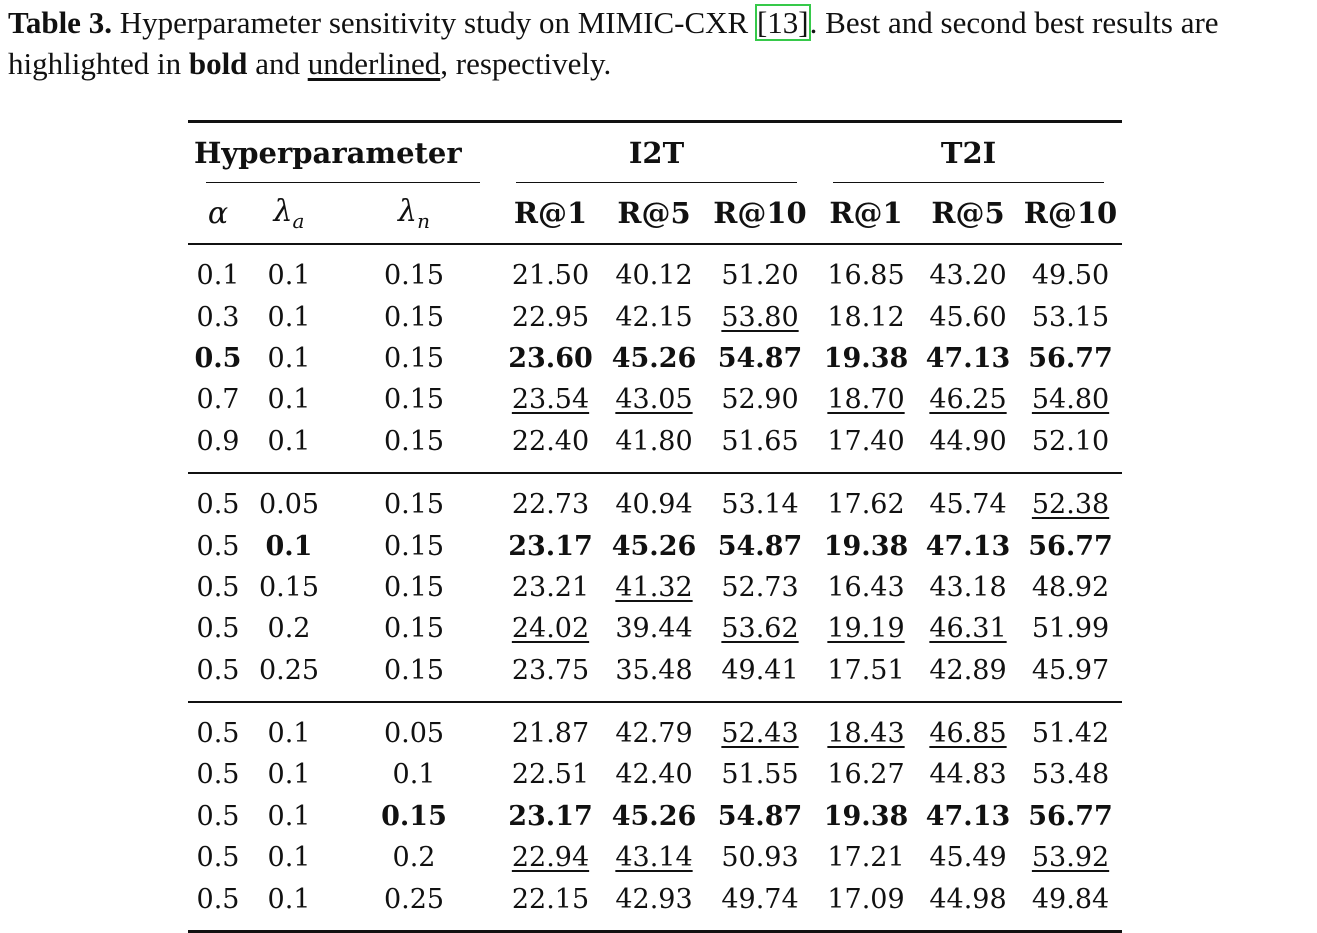  I want to click on cell-t2i-r5: 45.74, so click(968, 505).